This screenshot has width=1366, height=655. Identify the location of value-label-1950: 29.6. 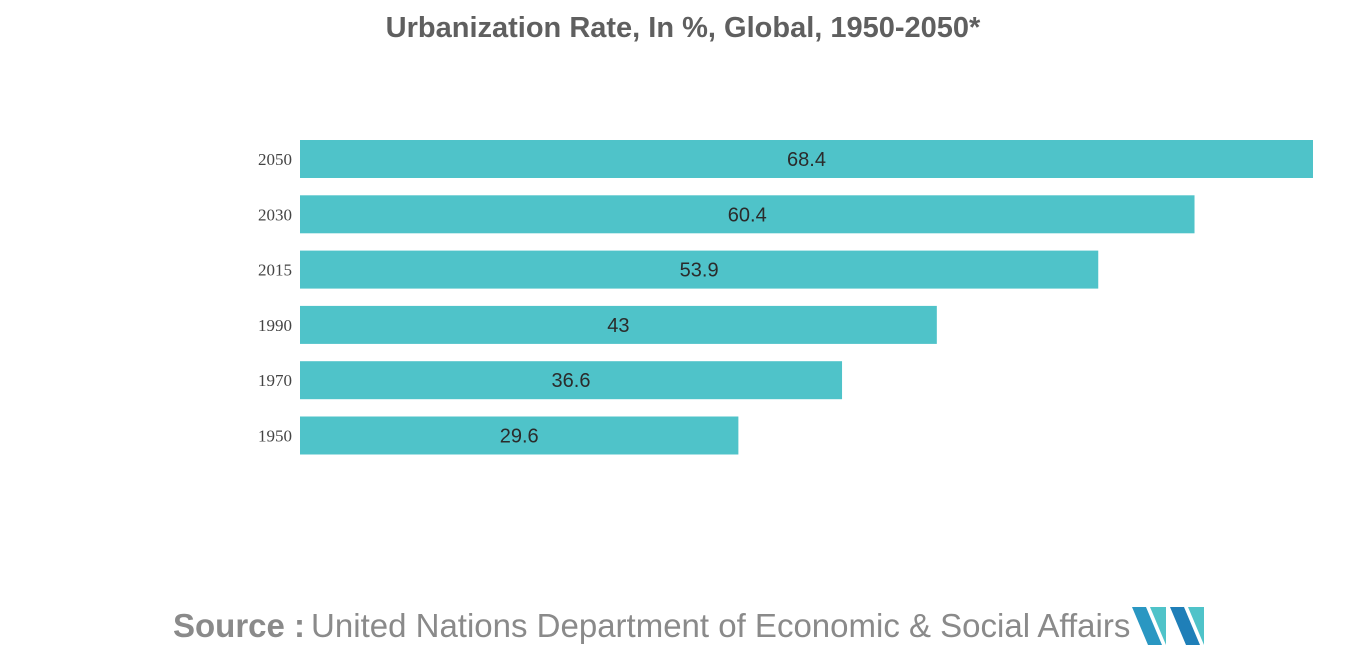
(519, 437).